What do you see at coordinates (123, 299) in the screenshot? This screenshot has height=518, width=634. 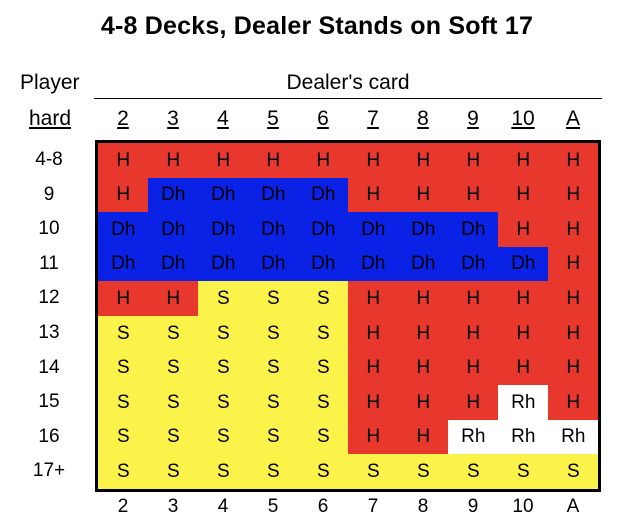 I see `cell-12-2: H` at bounding box center [123, 299].